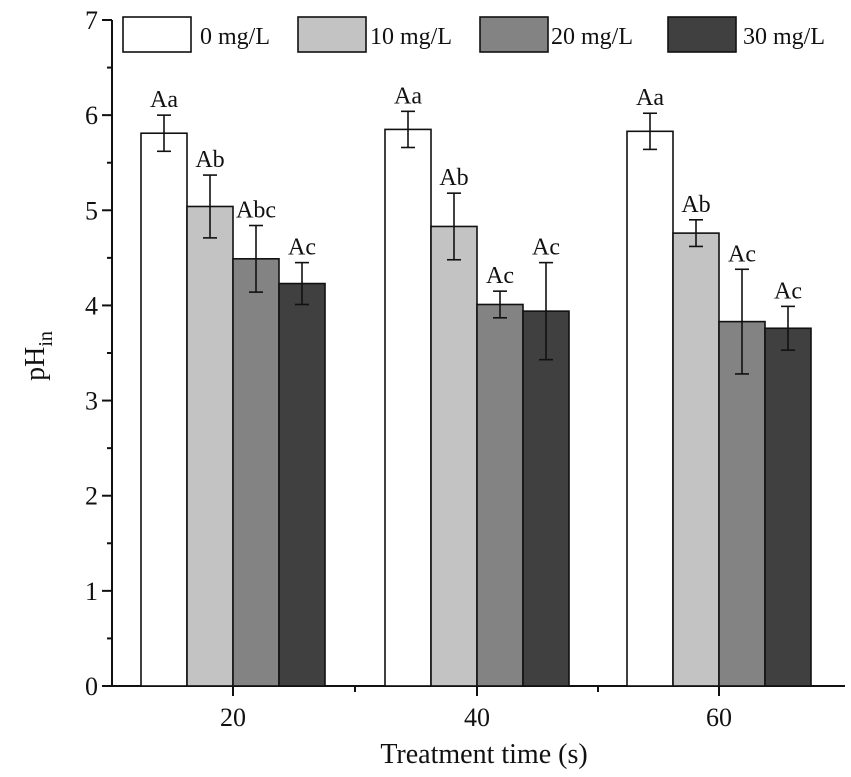 Image resolution: width=851 pixels, height=777 pixels. What do you see at coordinates (46, 339) in the screenshot?
I see `y-axis-title-subscript: in` at bounding box center [46, 339].